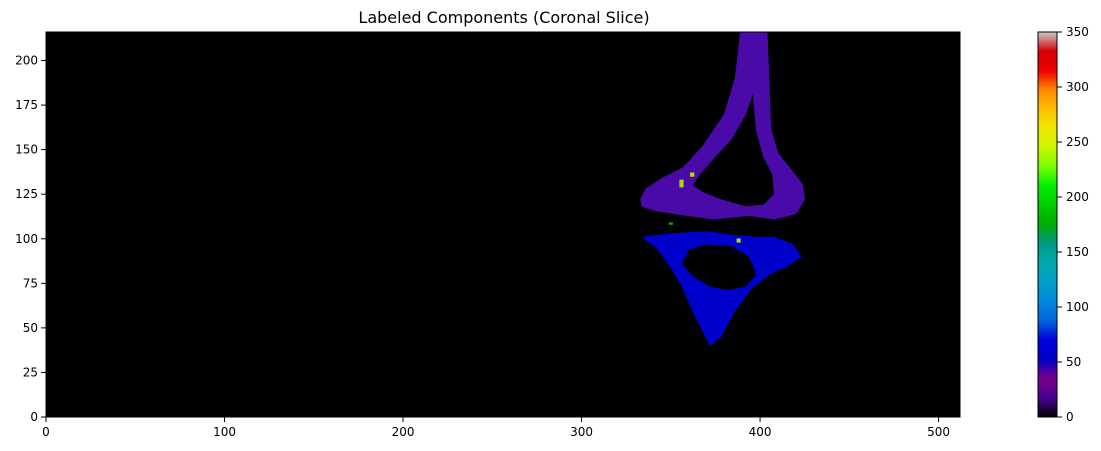  I want to click on colorbar-tick-label: 50, so click(1073, 362).